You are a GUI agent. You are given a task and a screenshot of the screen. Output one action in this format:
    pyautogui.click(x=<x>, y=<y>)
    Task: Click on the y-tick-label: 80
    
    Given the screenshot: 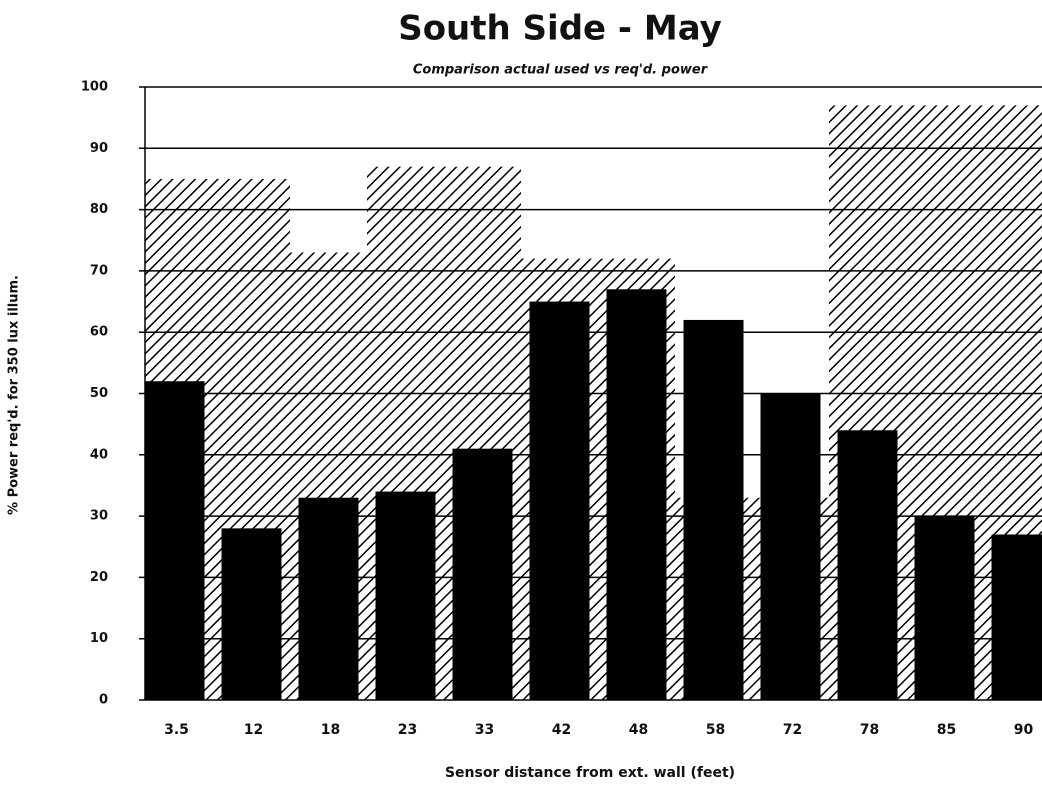 What is the action you would take?
    pyautogui.click(x=99, y=209)
    